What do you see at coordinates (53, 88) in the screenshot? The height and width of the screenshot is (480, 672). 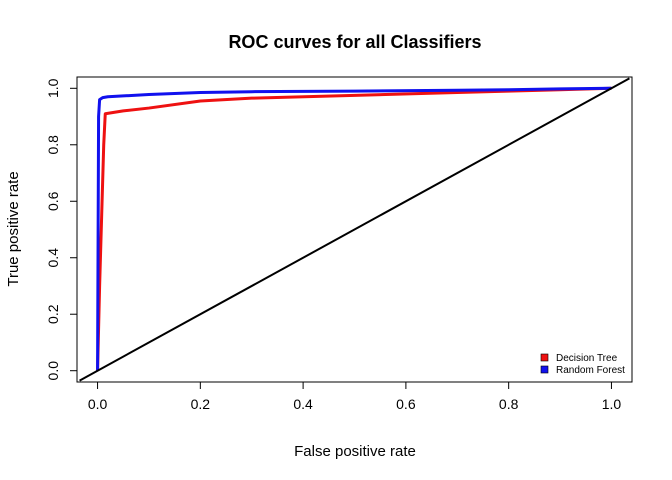 I see `y-tick-label: 1.0` at bounding box center [53, 88].